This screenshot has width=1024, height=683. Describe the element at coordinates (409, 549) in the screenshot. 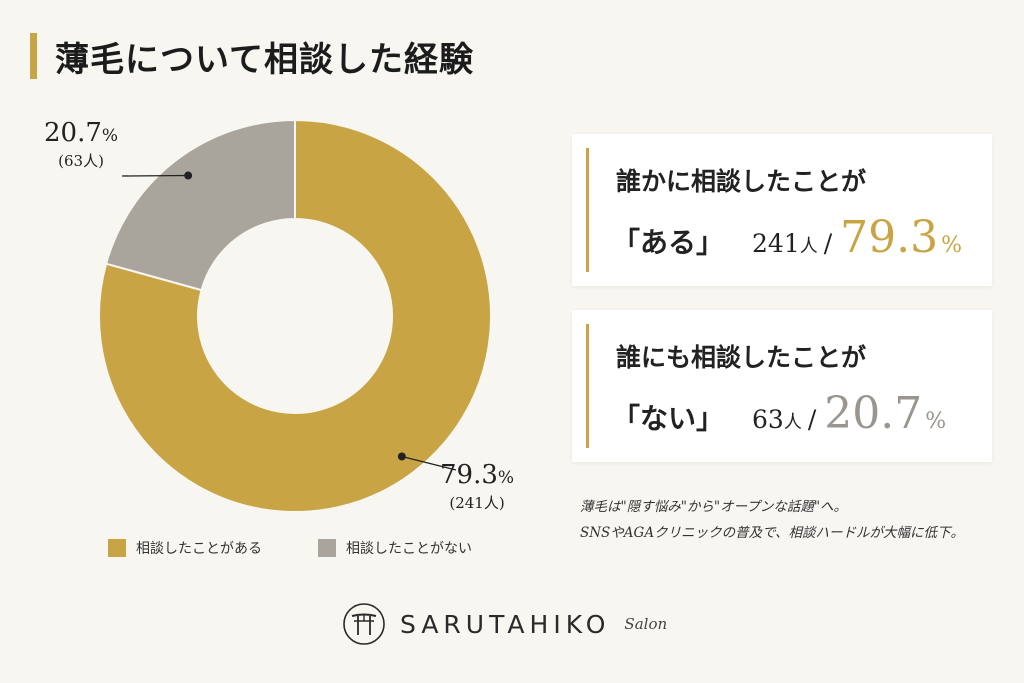

I see `legend-label-nai: 相談したことがない` at that location.